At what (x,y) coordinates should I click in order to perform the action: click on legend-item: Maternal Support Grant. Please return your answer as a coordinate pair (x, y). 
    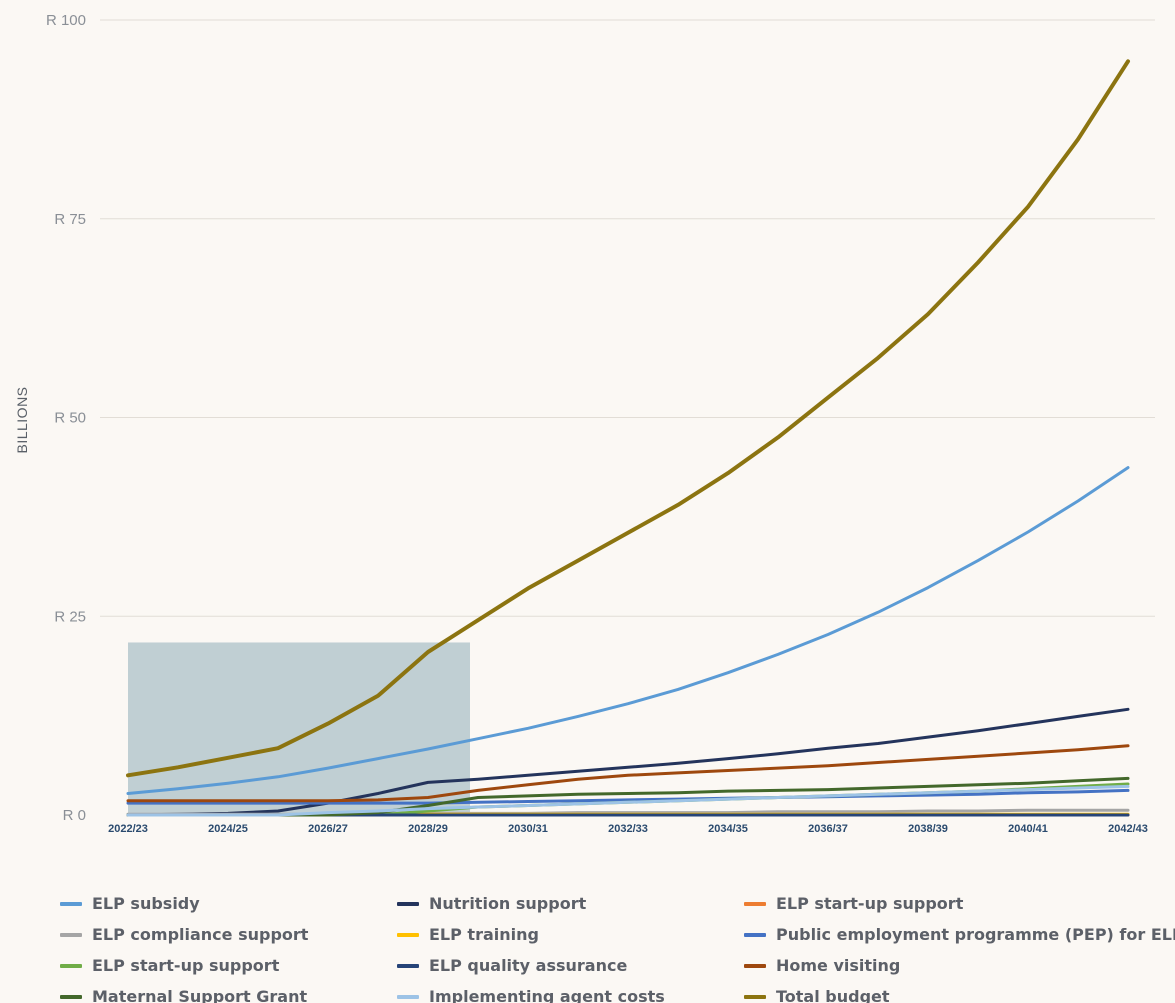
    Looking at the image, I should click on (183, 992).